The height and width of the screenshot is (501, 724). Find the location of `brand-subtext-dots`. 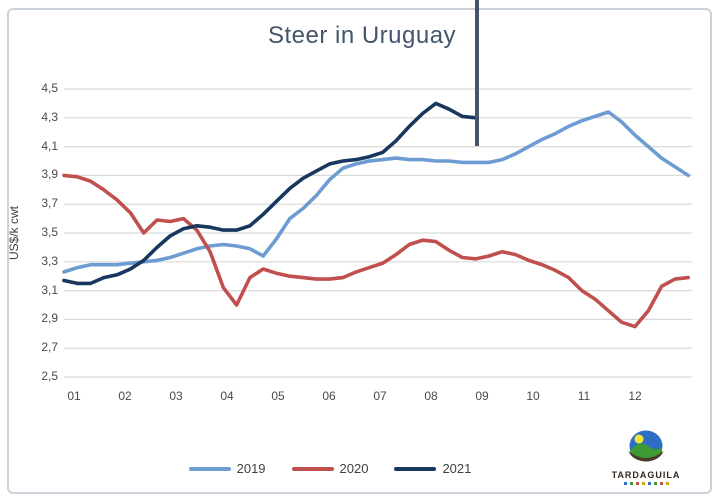

brand-subtext-dots is located at coordinates (646, 483).